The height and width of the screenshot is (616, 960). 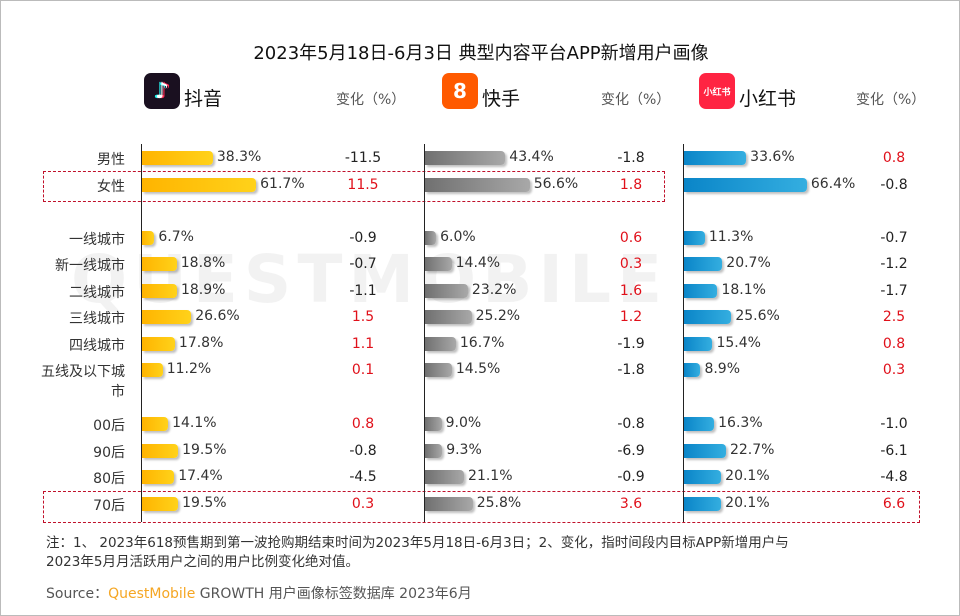 I want to click on app-name-kuaishou: 快手, so click(x=501, y=99).